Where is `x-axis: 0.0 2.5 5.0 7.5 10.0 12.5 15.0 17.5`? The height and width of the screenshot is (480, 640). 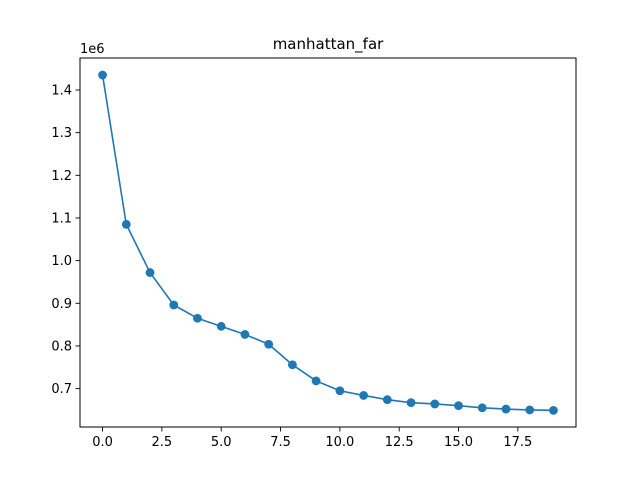 x-axis: 0.0 2.5 5.0 7.5 10.0 12.5 15.0 17.5 is located at coordinates (312, 438).